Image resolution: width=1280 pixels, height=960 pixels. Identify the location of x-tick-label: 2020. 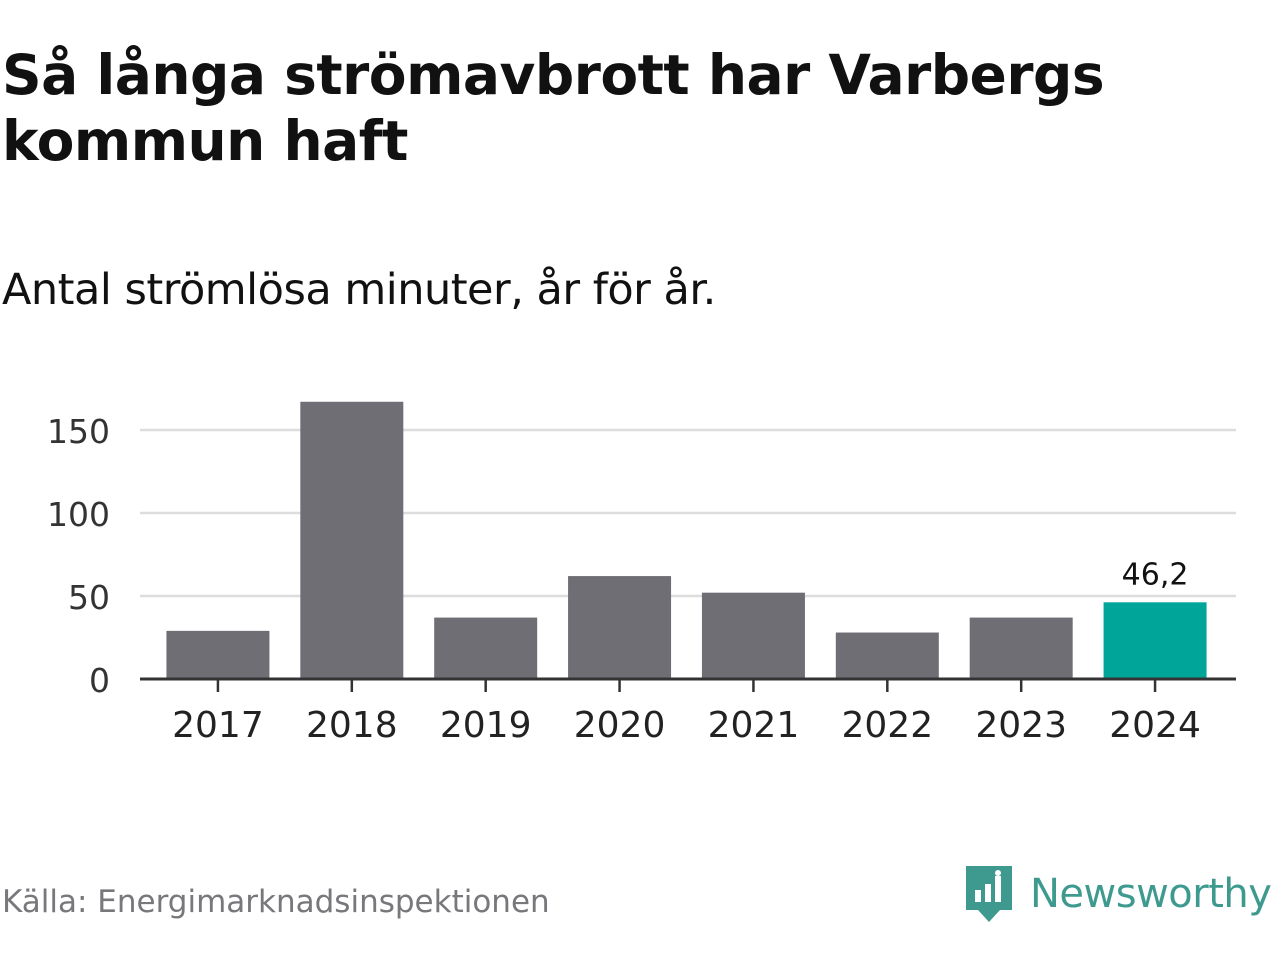
(620, 725).